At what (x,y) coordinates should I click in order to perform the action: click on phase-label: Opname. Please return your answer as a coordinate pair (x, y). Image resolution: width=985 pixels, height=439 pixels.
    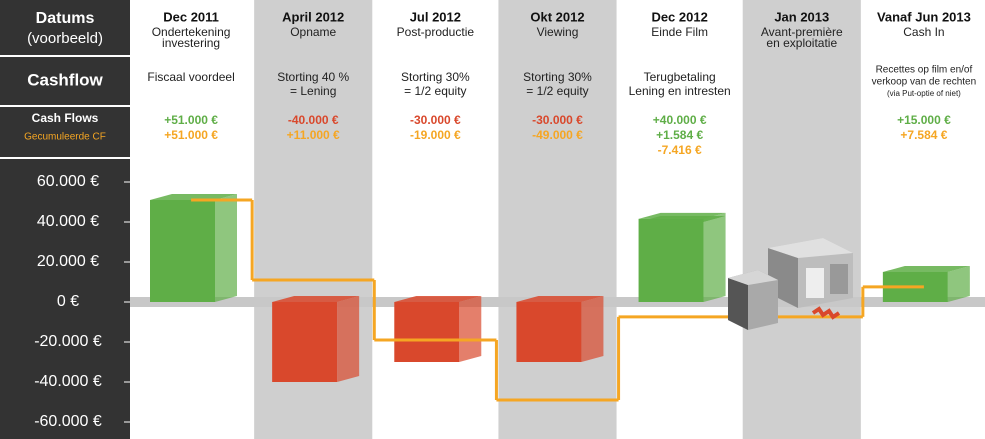
    Looking at the image, I should click on (313, 32).